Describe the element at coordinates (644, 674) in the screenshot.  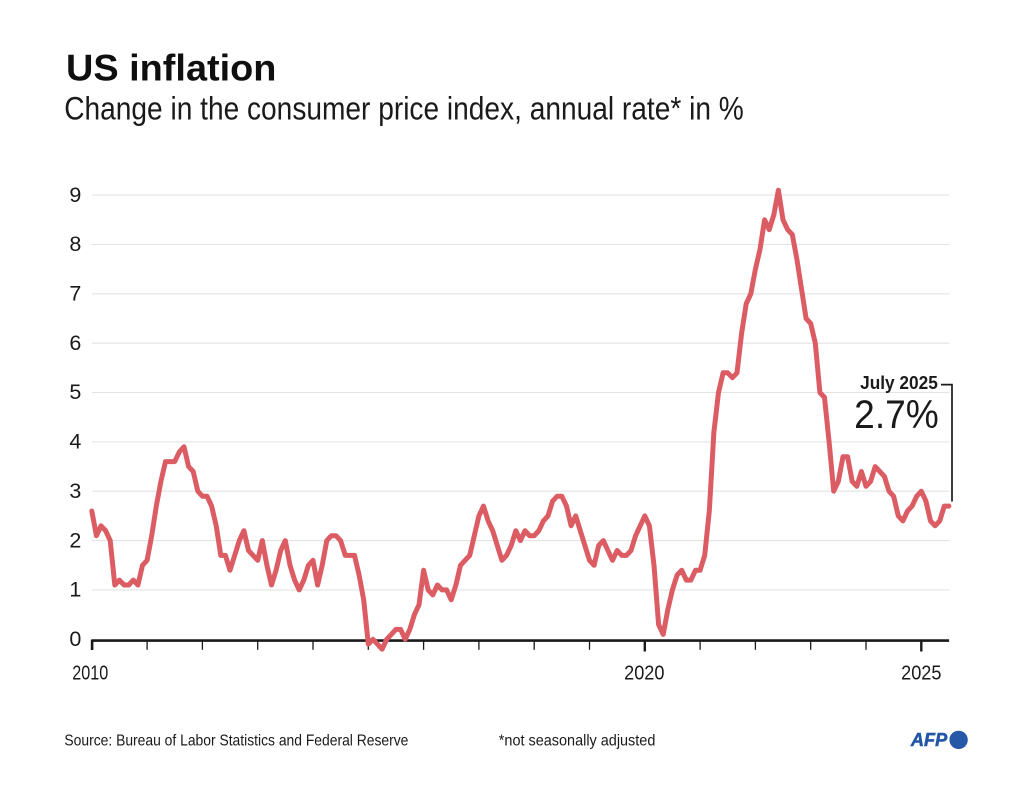
I see `svg-text: 2020` at that location.